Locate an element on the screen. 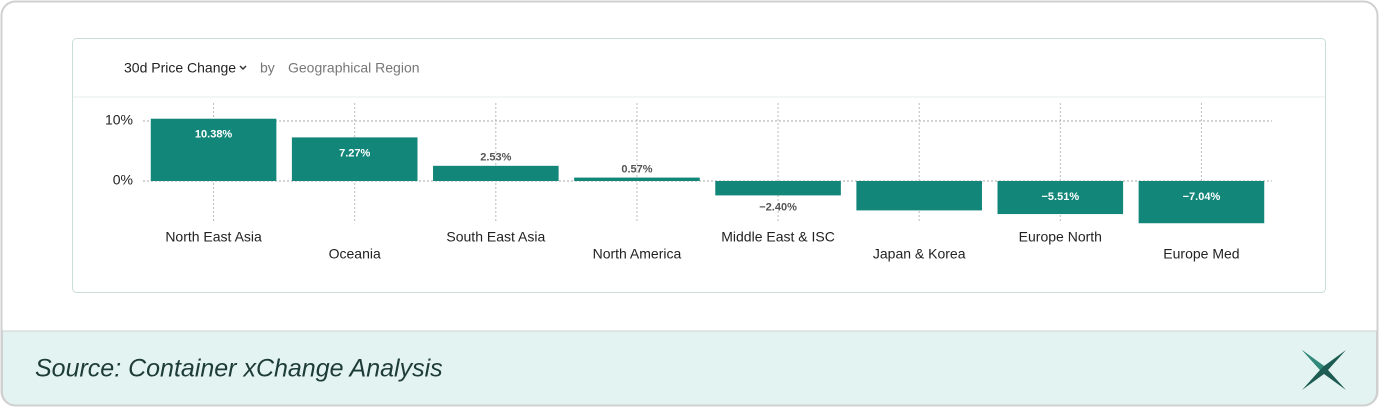 This screenshot has height=412, width=1379. x-tick-label: Japan & Korea is located at coordinates (919, 254).